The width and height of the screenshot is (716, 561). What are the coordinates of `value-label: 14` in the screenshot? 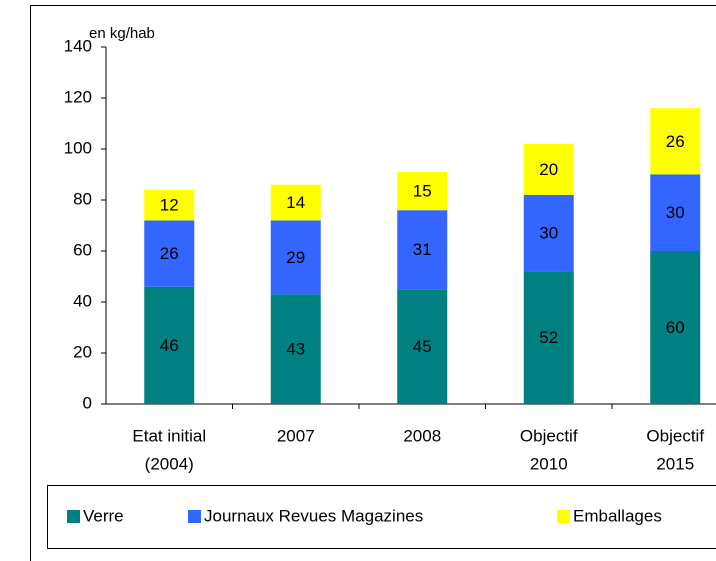 It's located at (295, 202).